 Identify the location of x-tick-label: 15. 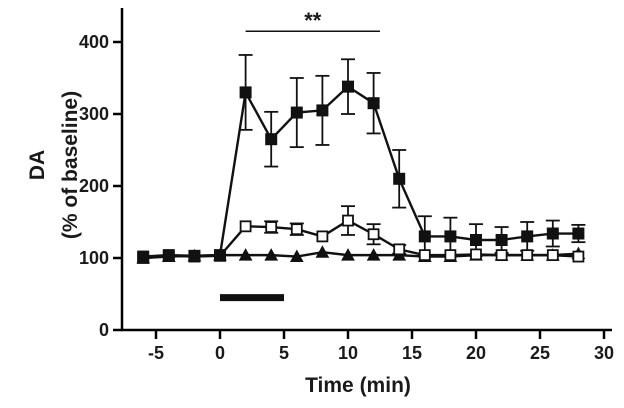
(412, 353).